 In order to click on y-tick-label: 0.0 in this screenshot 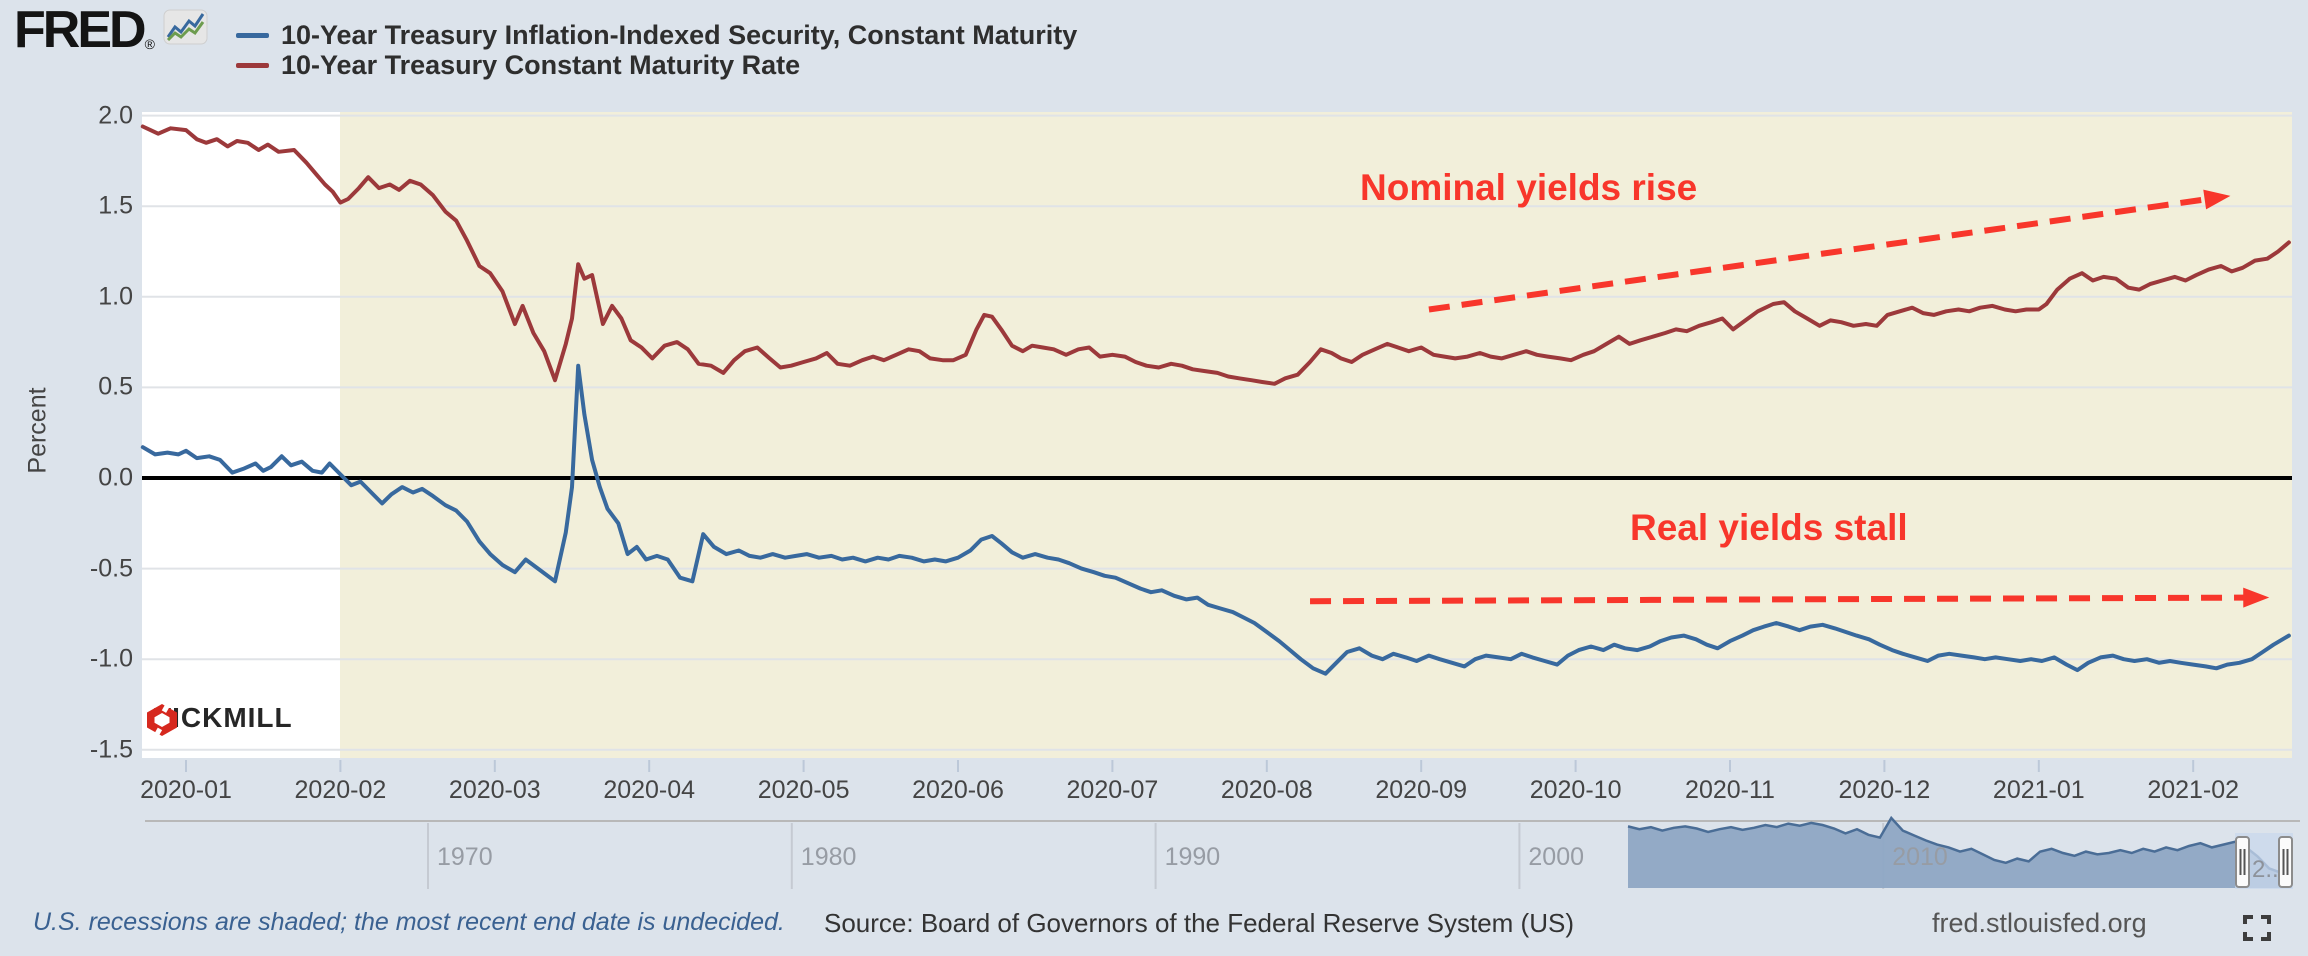, I will do `click(115, 477)`.